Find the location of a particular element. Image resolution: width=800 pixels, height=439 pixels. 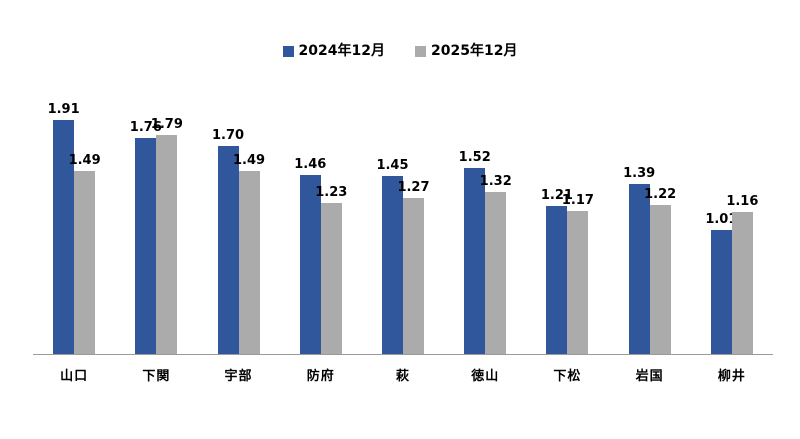

value-label: 1.91 is located at coordinates (63, 110).